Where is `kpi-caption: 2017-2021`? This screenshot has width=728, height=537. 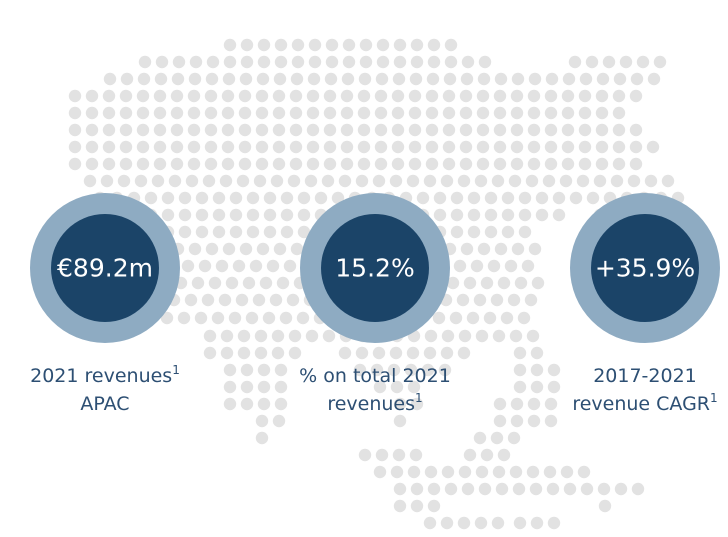
kpi-caption: 2017-2021 is located at coordinates (645, 376).